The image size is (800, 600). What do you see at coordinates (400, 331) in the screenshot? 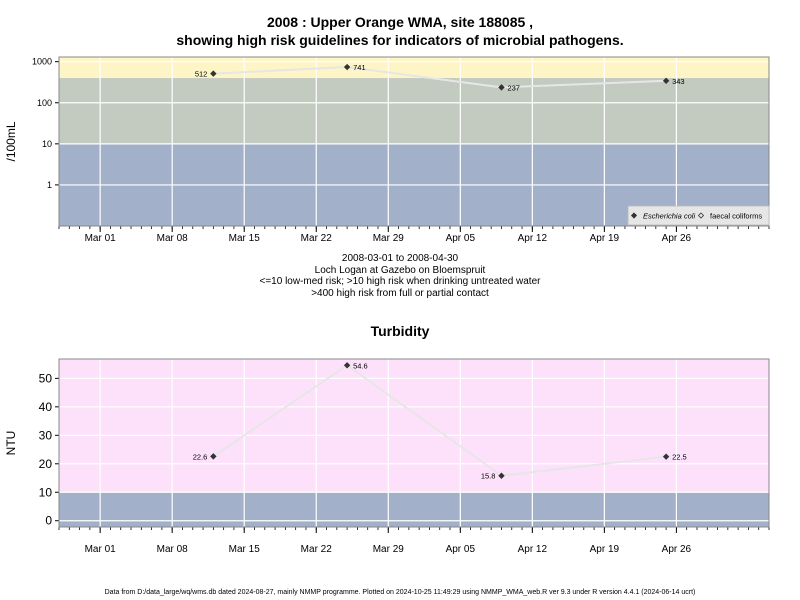
I see `turbidity-panel-title: Turbidity` at bounding box center [400, 331].